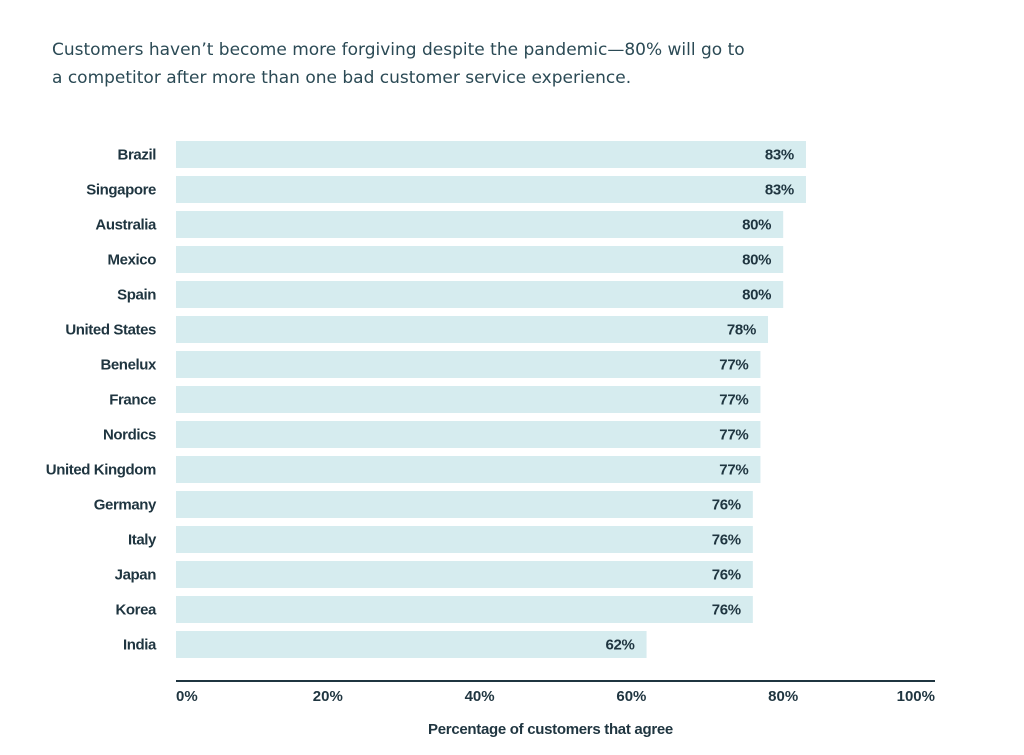  I want to click on category-label: Korea, so click(136, 610).